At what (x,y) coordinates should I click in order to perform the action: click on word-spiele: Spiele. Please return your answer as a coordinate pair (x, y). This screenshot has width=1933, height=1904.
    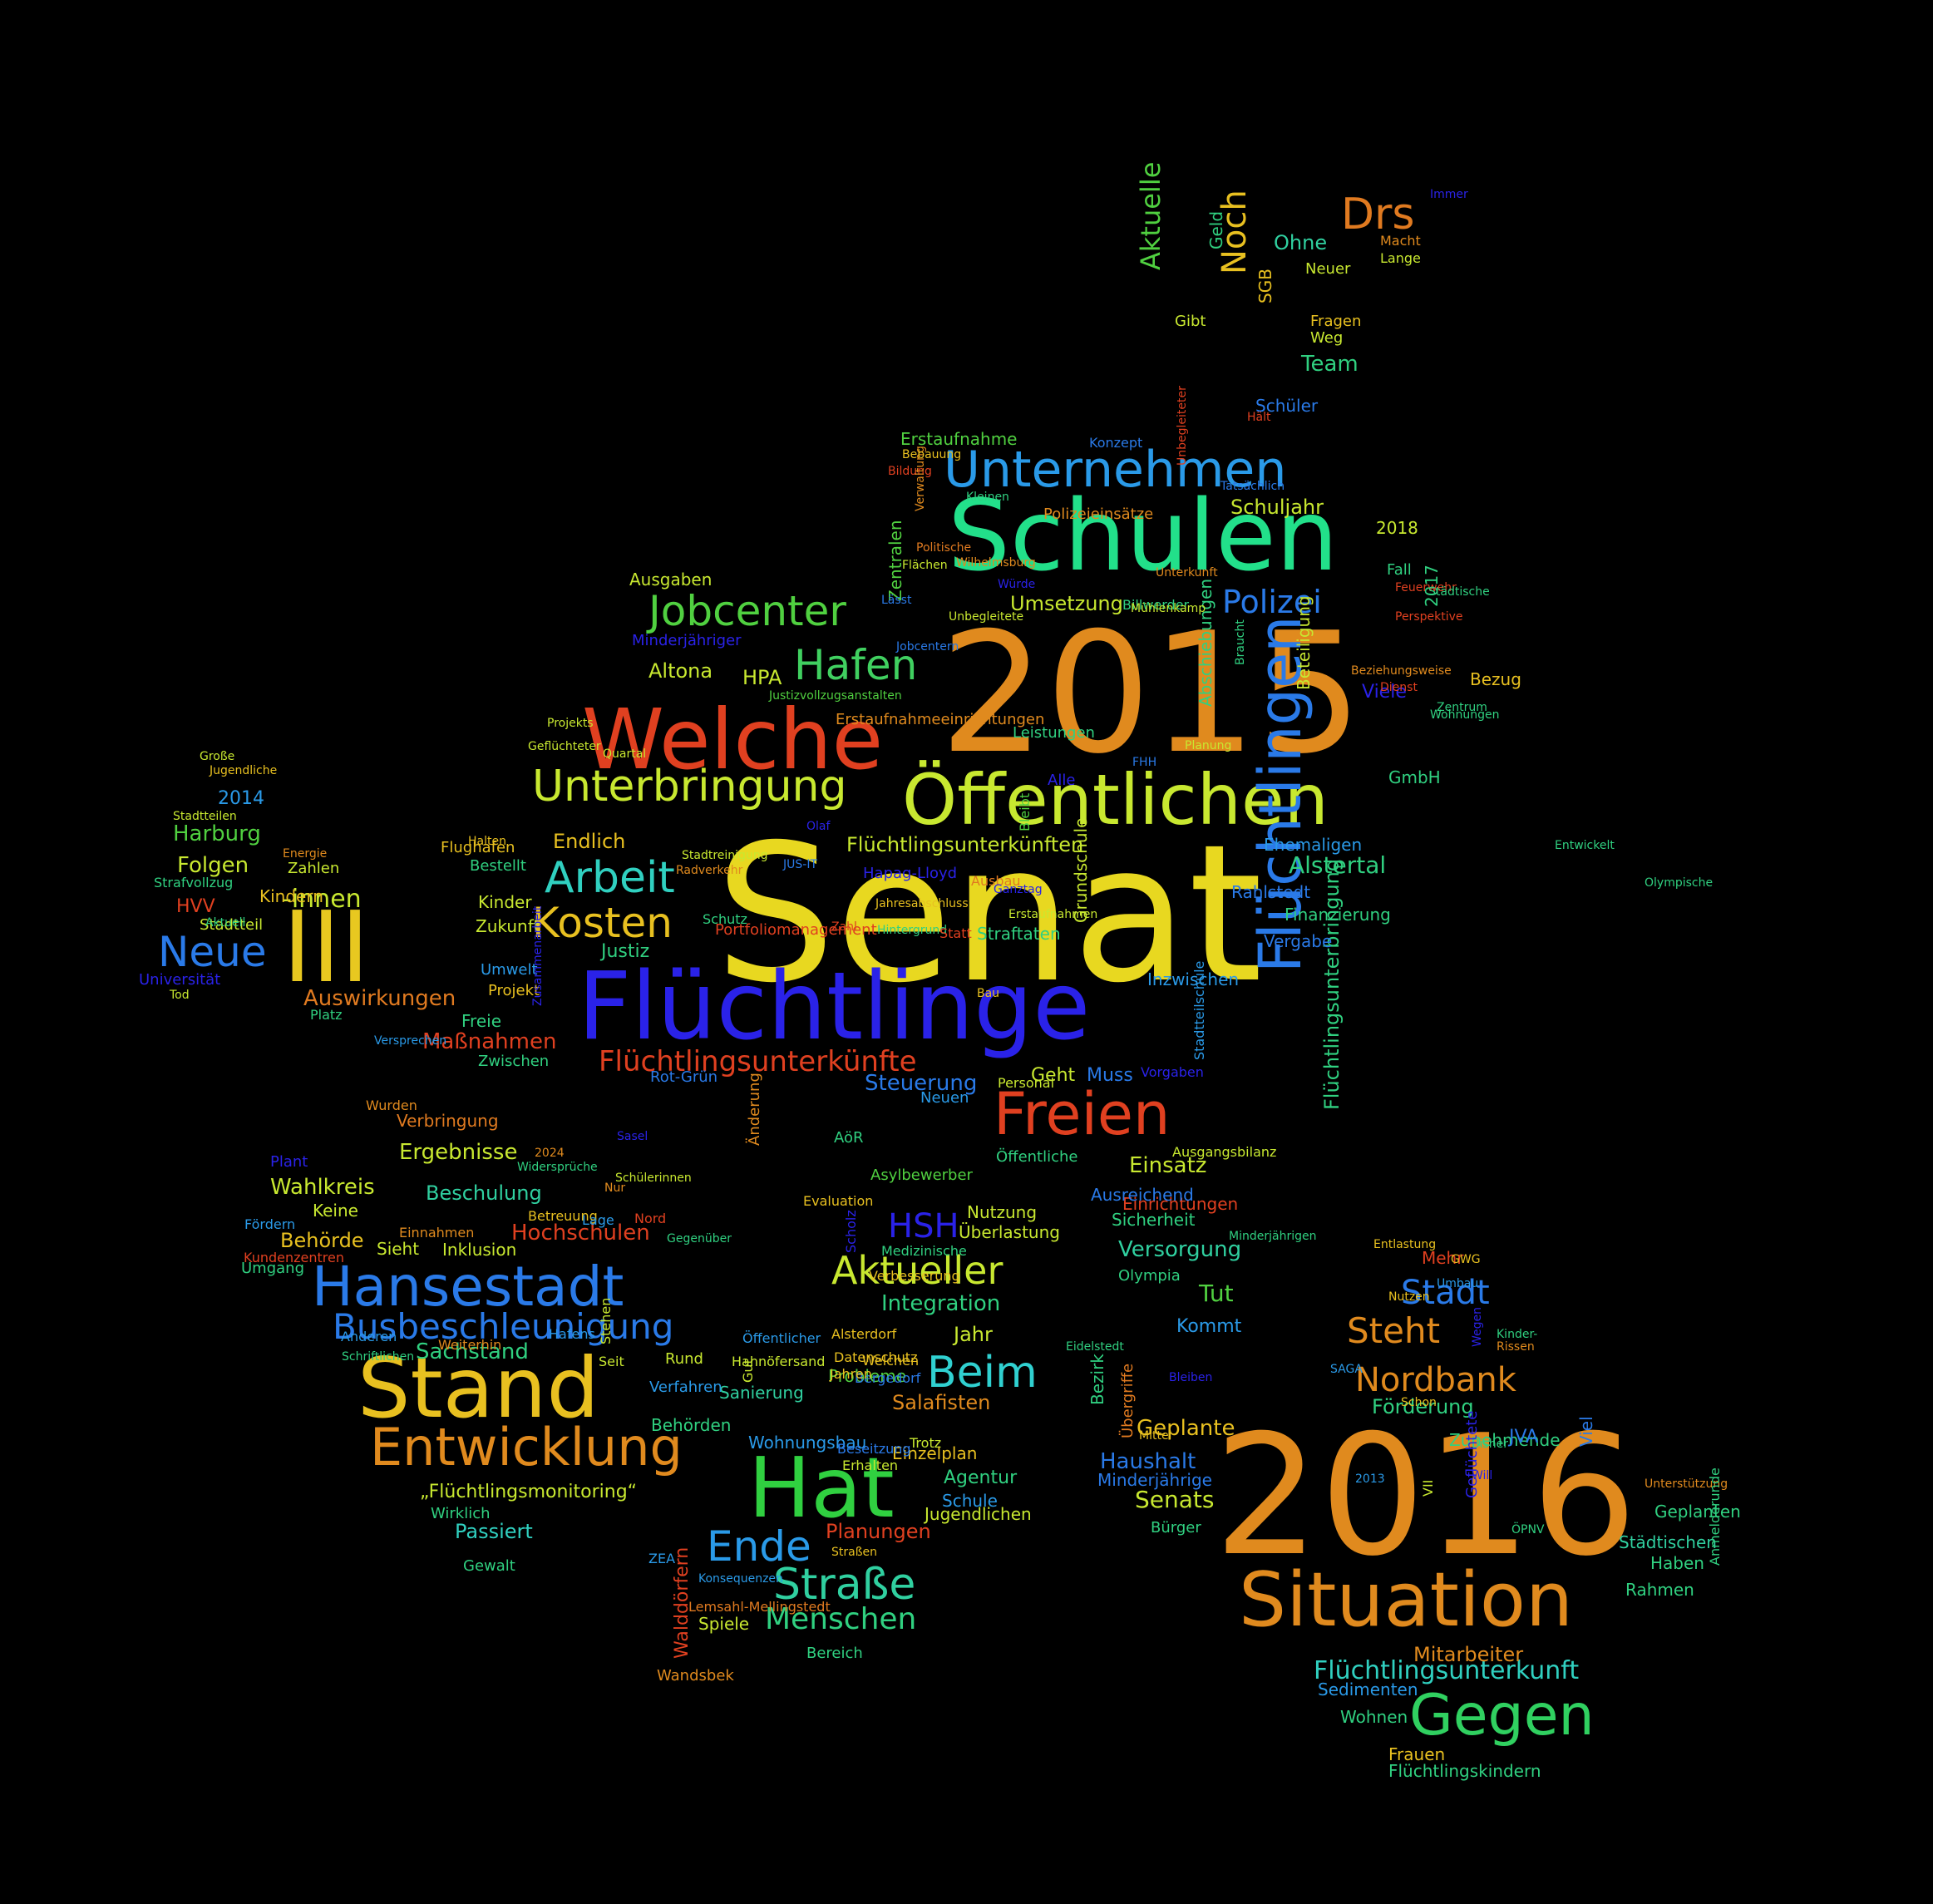
    Looking at the image, I should click on (724, 1624).